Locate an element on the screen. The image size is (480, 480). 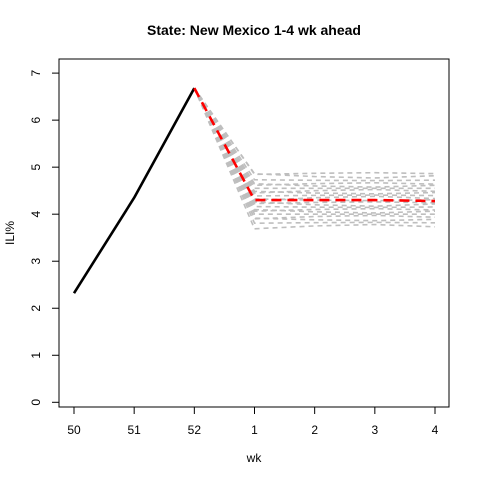
x-tick-label-2: 52 is located at coordinates (195, 430).